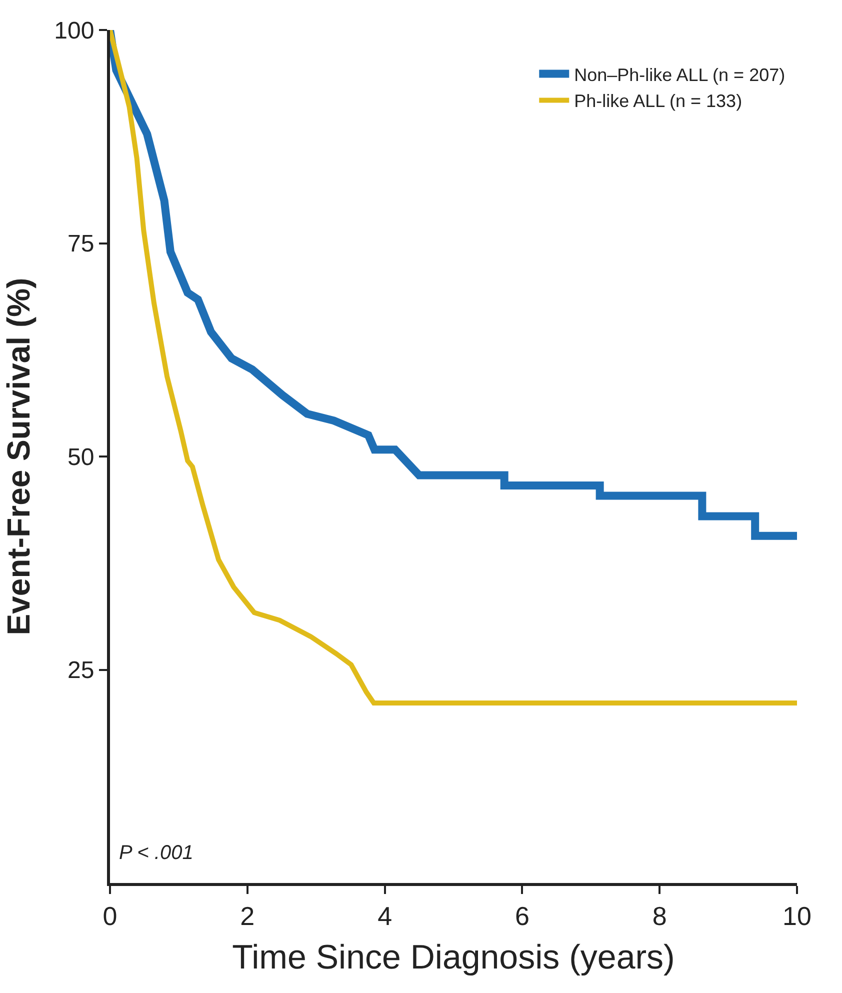 The height and width of the screenshot is (993, 842). I want to click on x-tick-label: 6, so click(522, 916).